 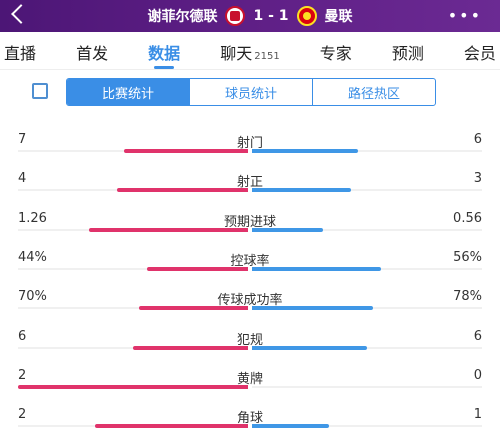 I want to click on stat-label: 射正, so click(x=249, y=183).